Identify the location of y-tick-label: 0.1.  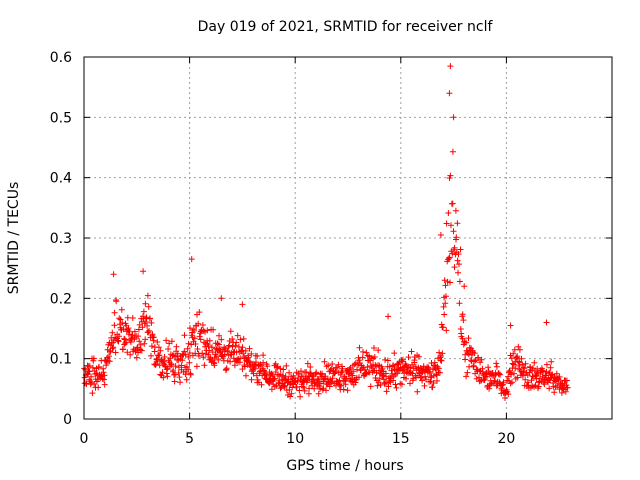
(61, 360).